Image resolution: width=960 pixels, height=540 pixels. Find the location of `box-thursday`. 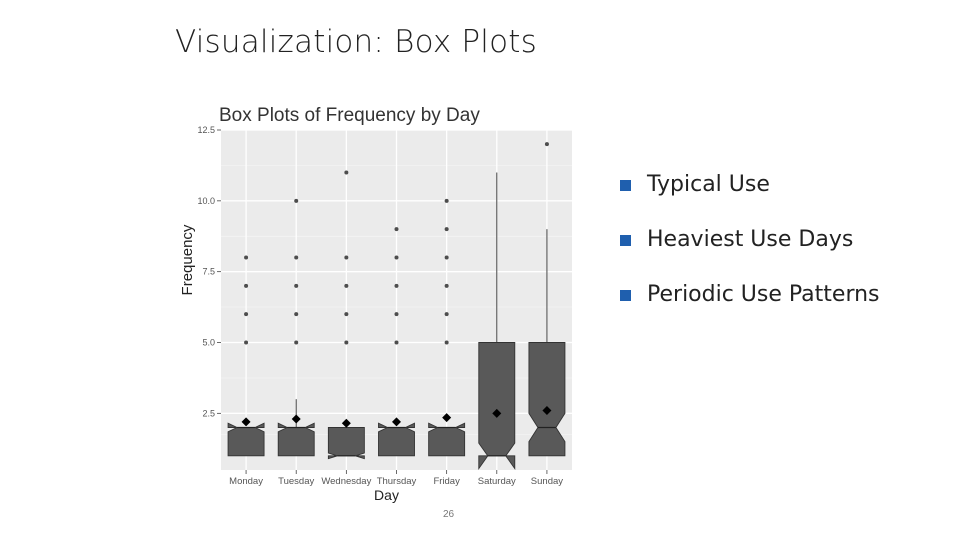

box-thursday is located at coordinates (396, 342).